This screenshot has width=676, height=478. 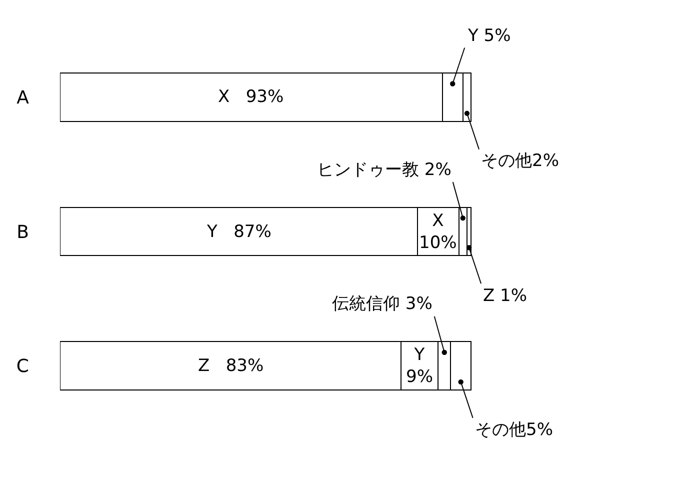 What do you see at coordinates (231, 366) in the screenshot?
I see `data-label: Z 83%` at bounding box center [231, 366].